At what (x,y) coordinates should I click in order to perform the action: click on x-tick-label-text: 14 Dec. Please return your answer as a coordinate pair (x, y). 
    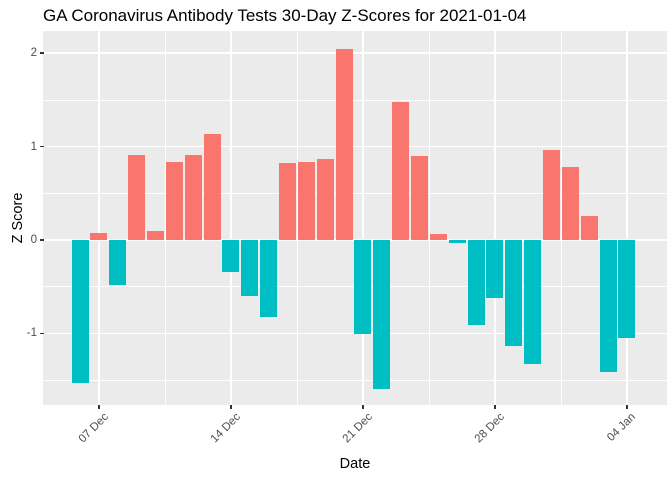
    Looking at the image, I should click on (225, 428).